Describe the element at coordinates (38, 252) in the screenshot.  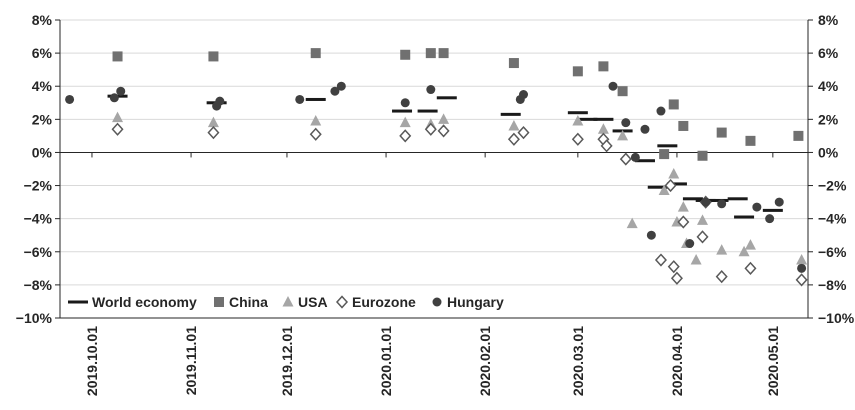
I see `y-tick-label-left: −6%` at that location.